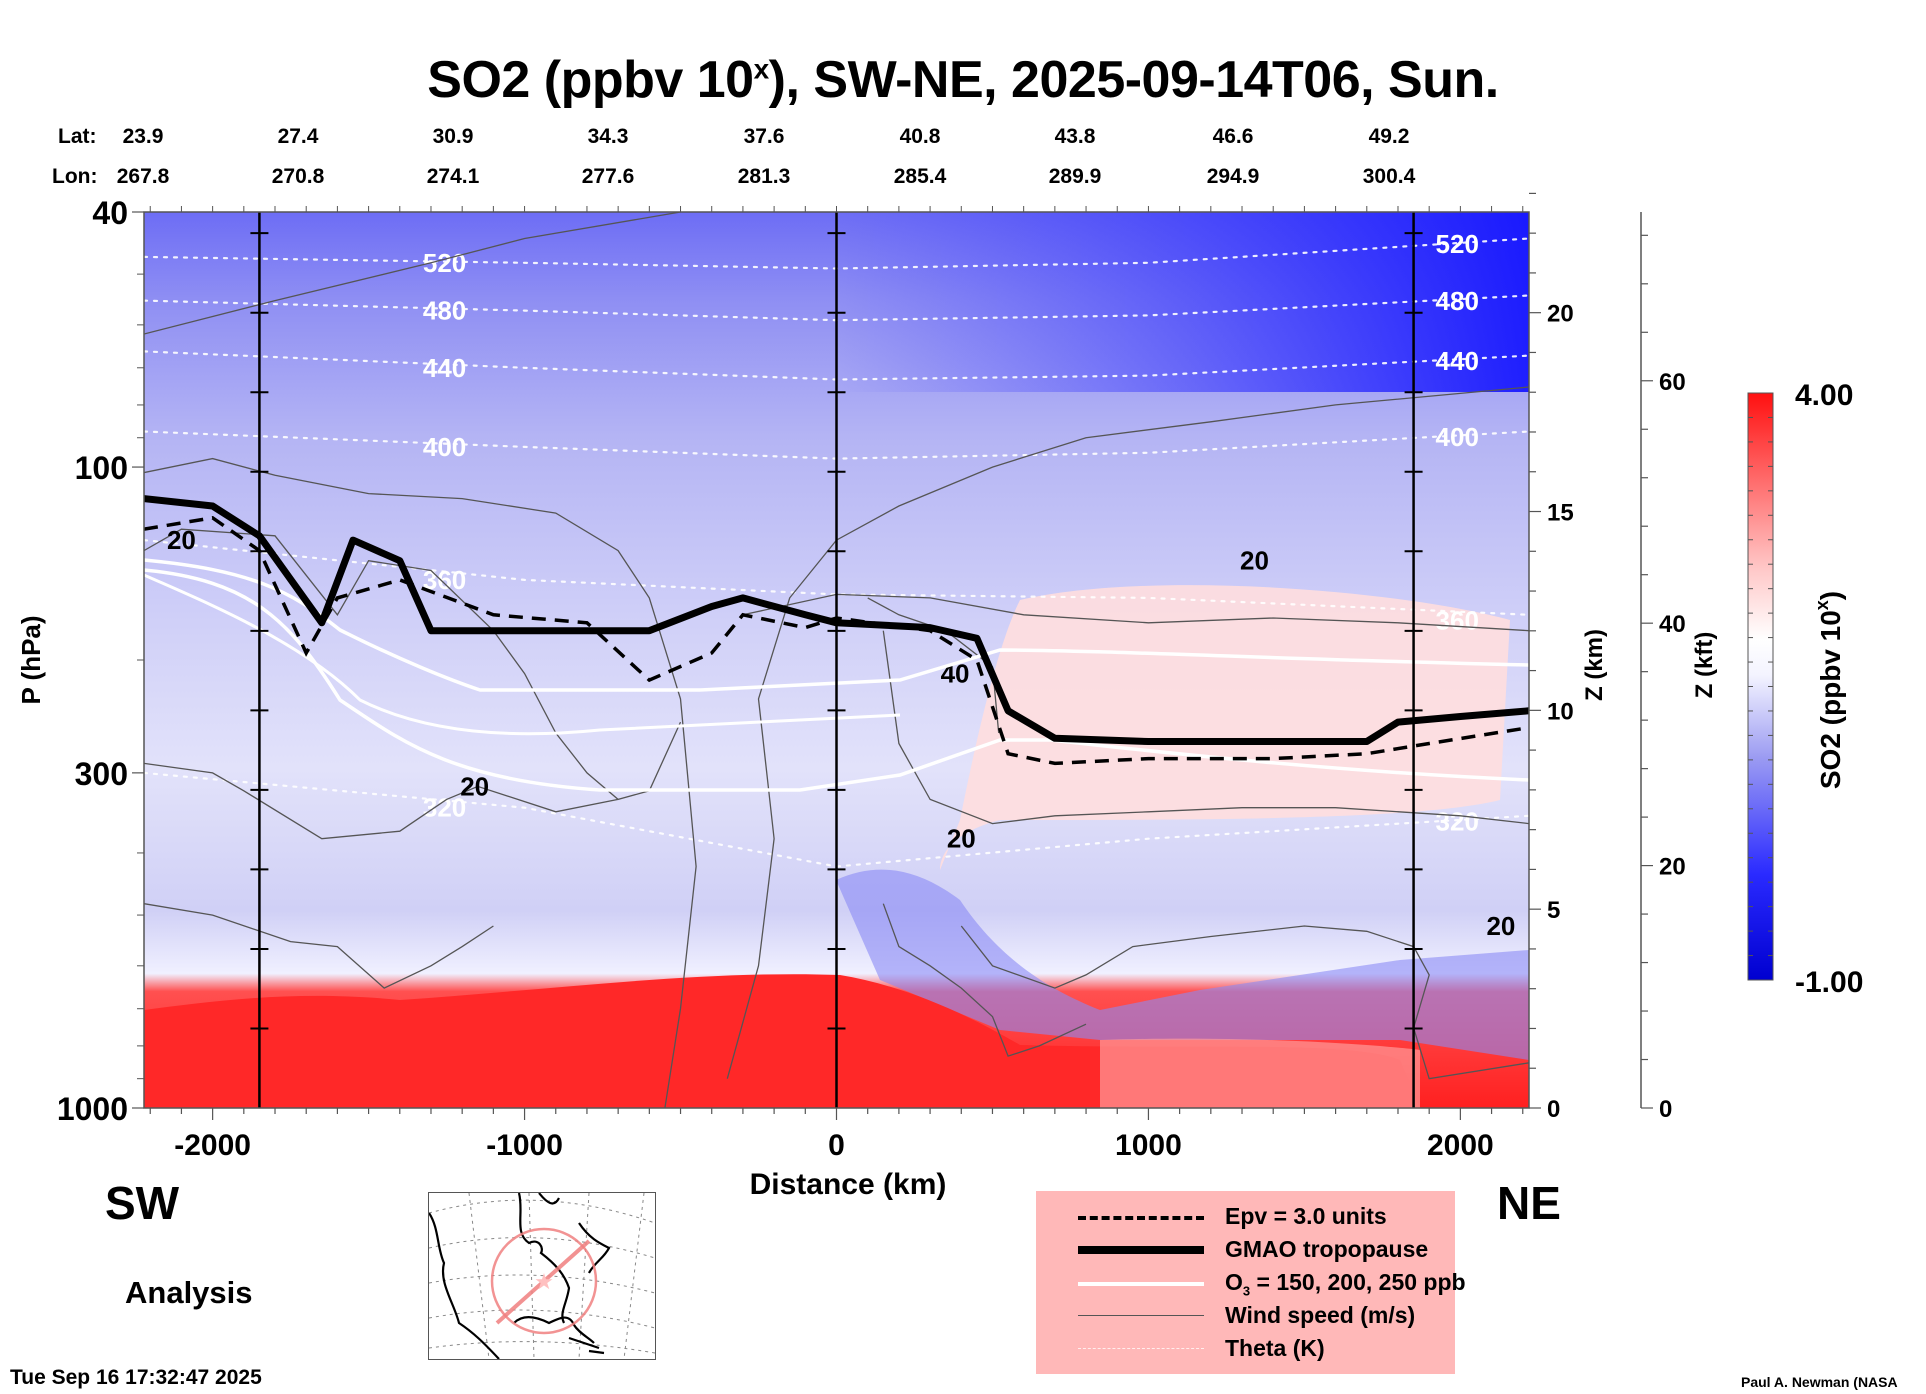  Describe the element at coordinates (1672, 382) in the screenshot. I see `zkft-tick-label: 60` at that location.